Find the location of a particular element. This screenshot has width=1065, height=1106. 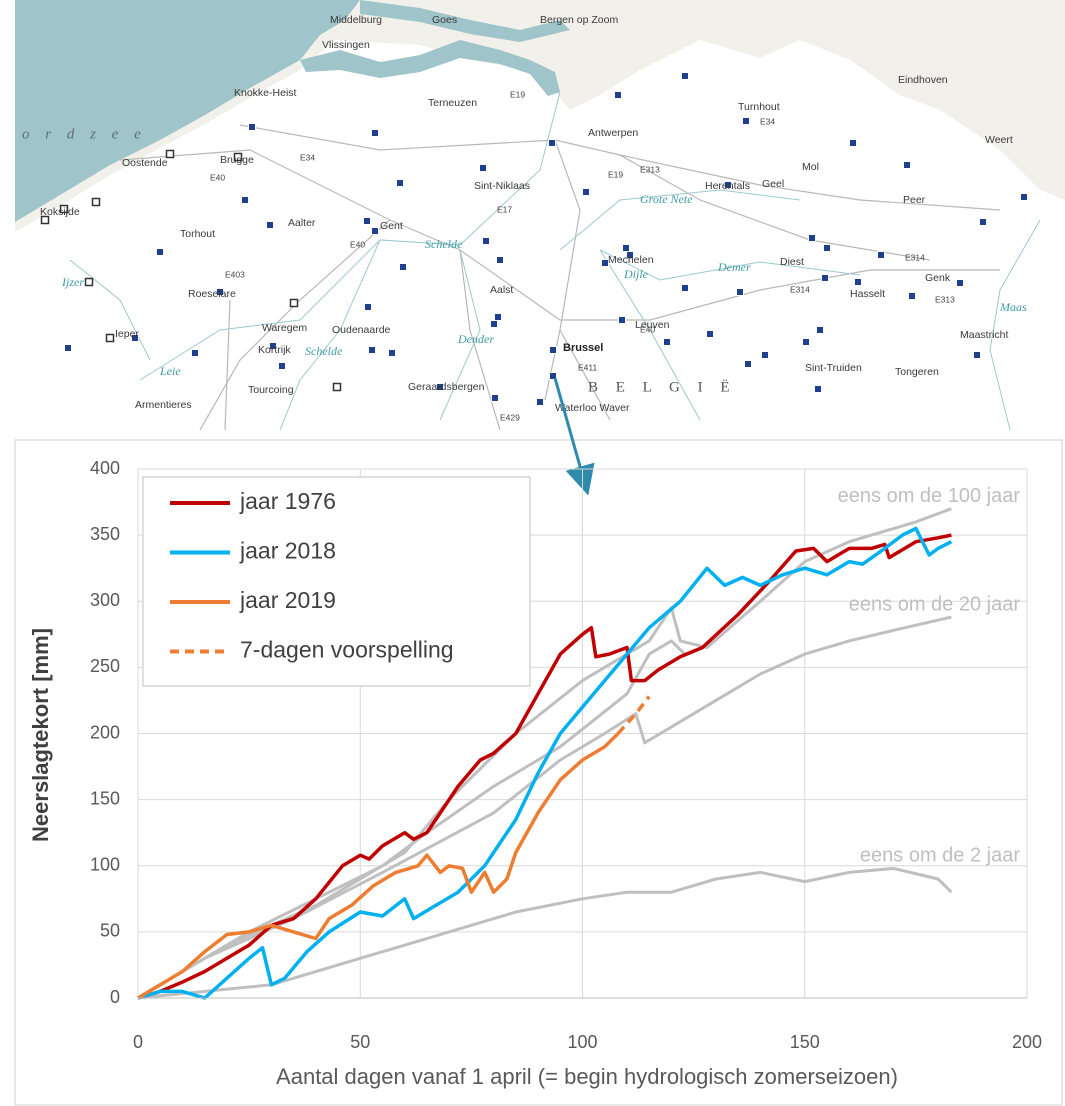

y-tick-label: 400 is located at coordinates (105, 468).